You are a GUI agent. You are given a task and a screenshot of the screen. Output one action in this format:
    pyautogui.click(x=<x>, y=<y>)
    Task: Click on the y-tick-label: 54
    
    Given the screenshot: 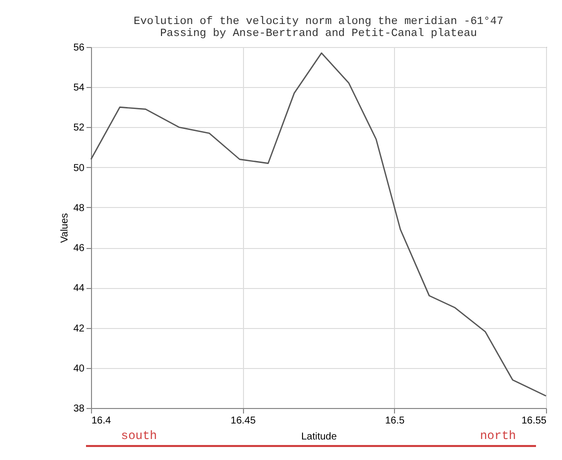 What is the action you would take?
    pyautogui.click(x=79, y=88)
    